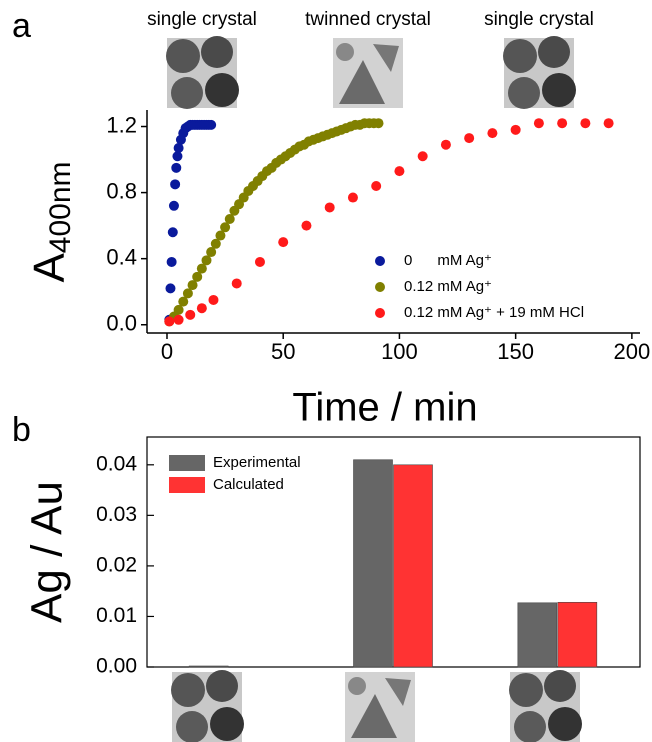 The height and width of the screenshot is (742, 652). I want to click on y-tick-label: 0.00, so click(116, 666).